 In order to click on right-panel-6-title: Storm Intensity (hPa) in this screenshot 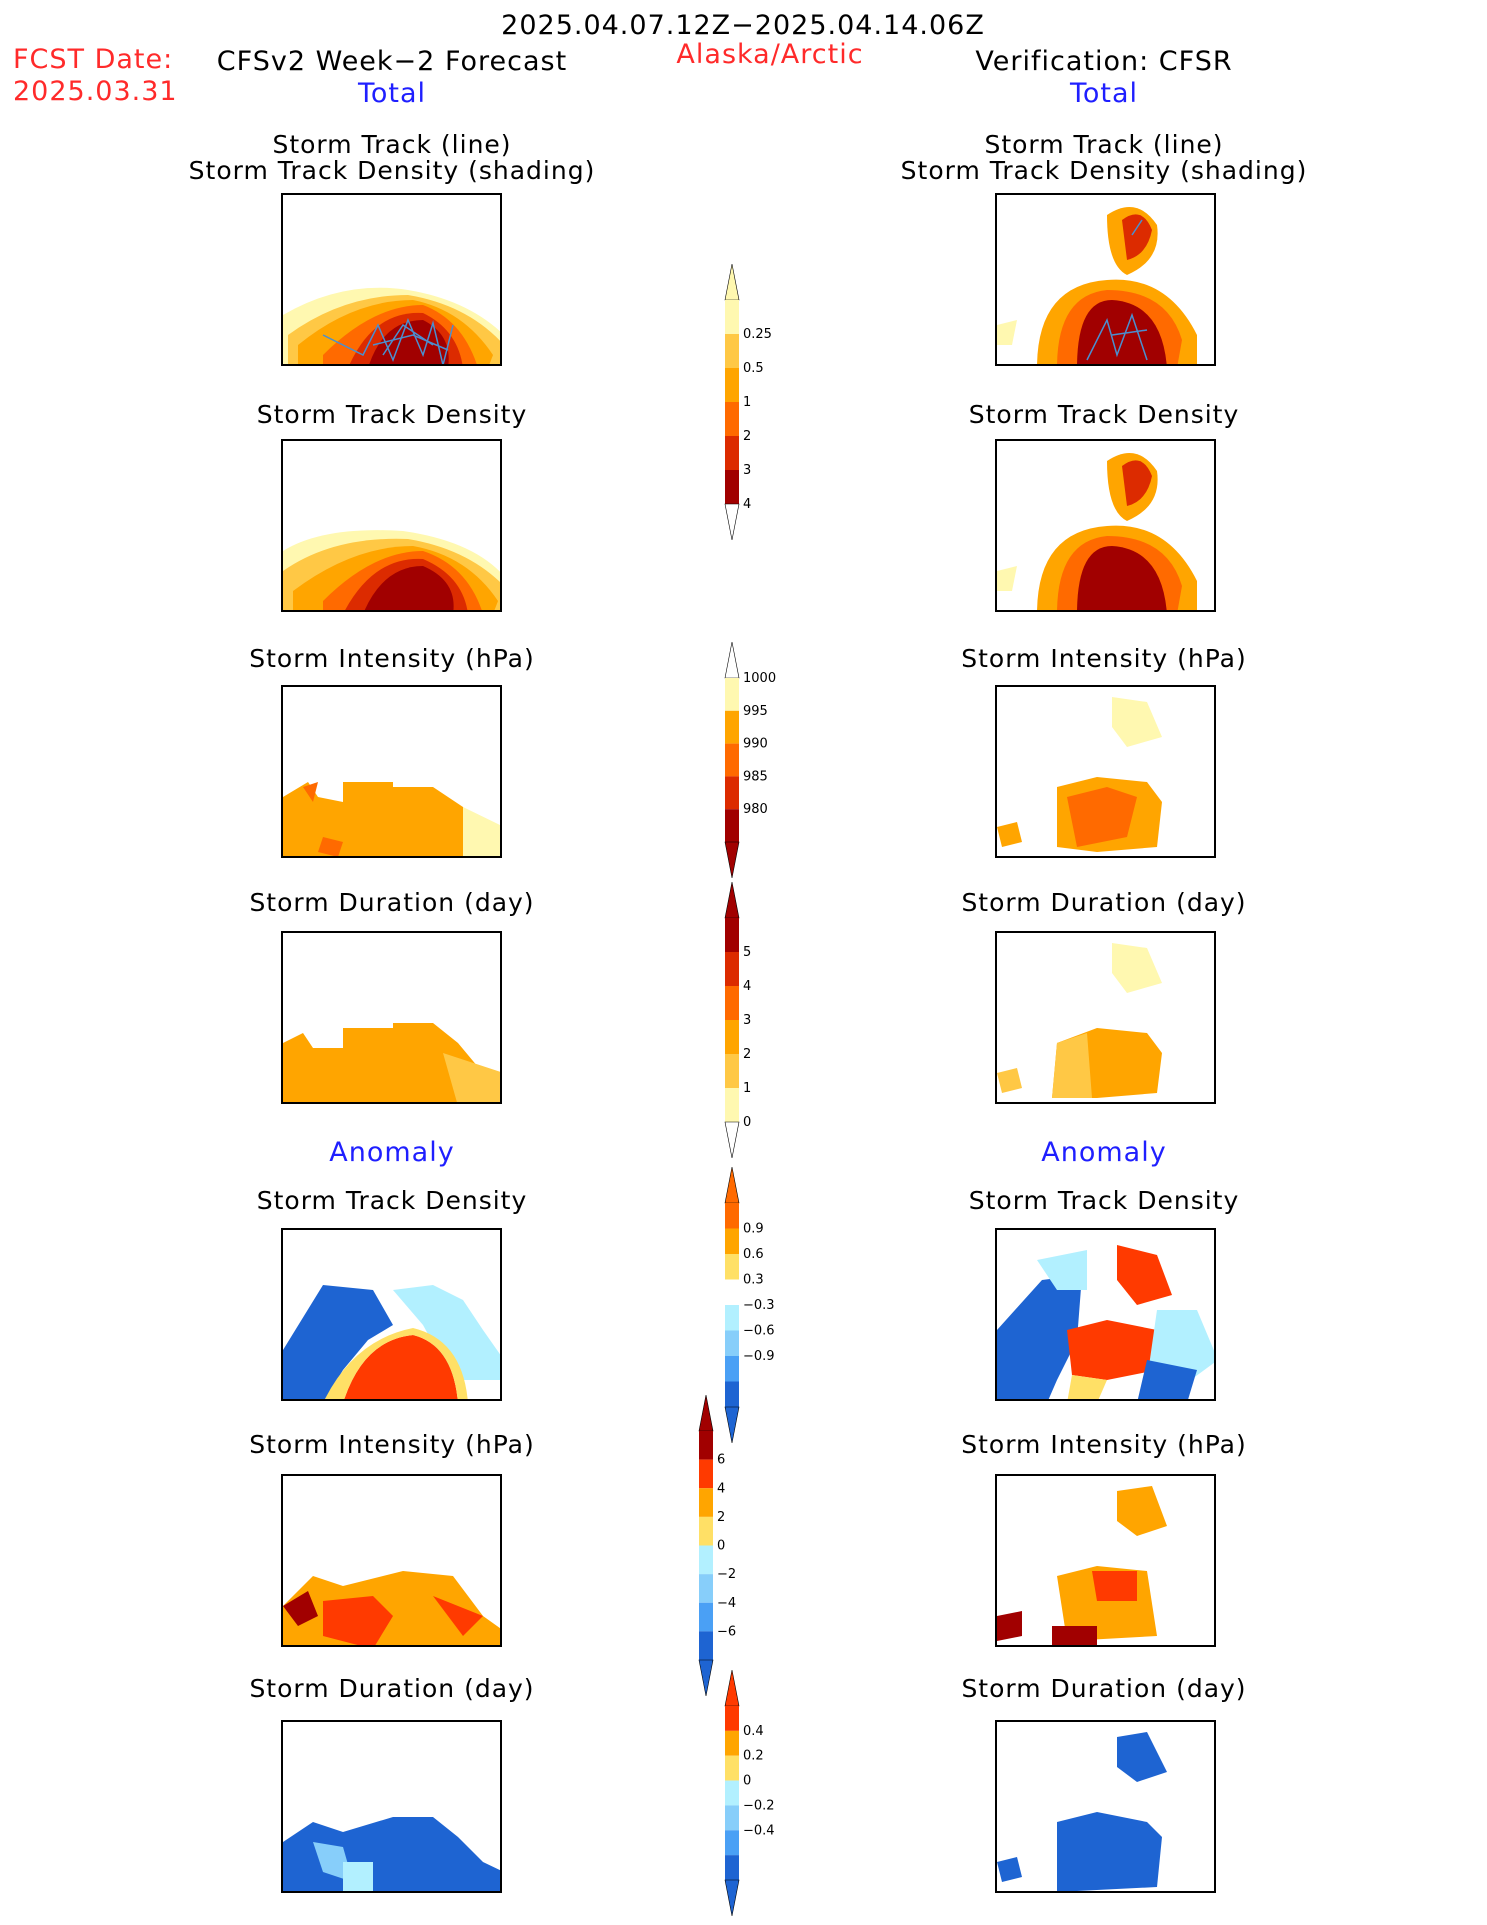, I will do `click(1104, 1444)`.